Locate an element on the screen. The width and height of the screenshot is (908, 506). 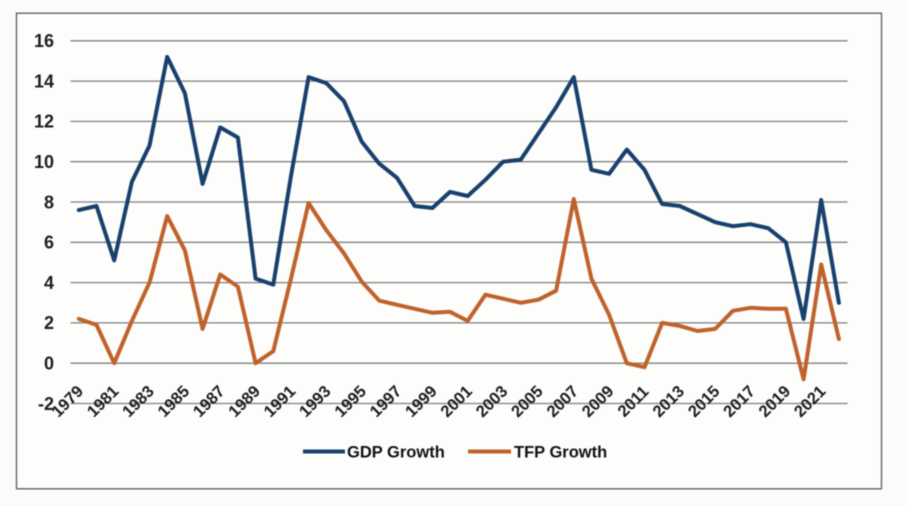
svg-text: 12 is located at coordinates (44, 122).